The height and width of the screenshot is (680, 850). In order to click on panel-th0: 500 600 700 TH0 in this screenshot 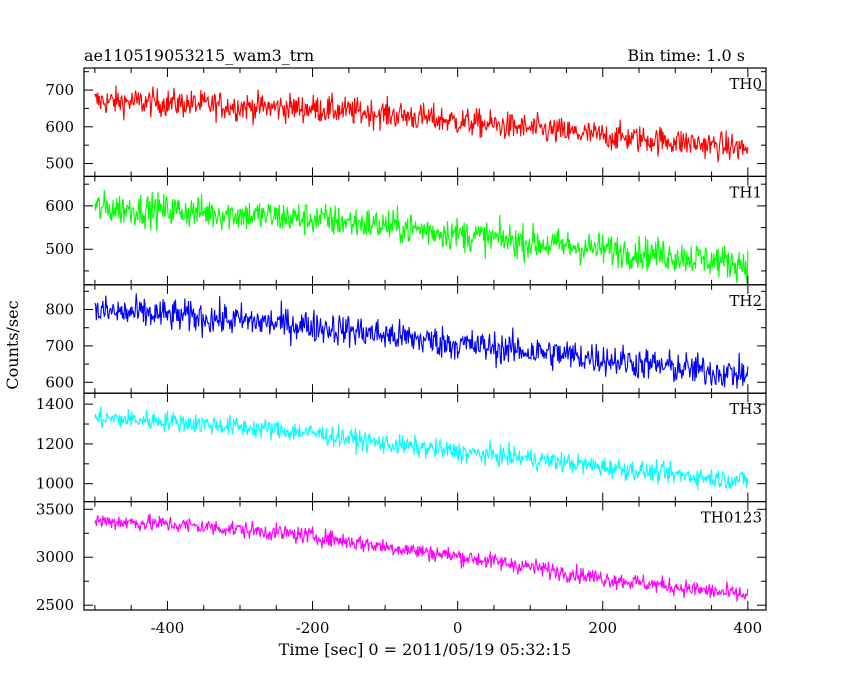, I will do `click(406, 122)`.